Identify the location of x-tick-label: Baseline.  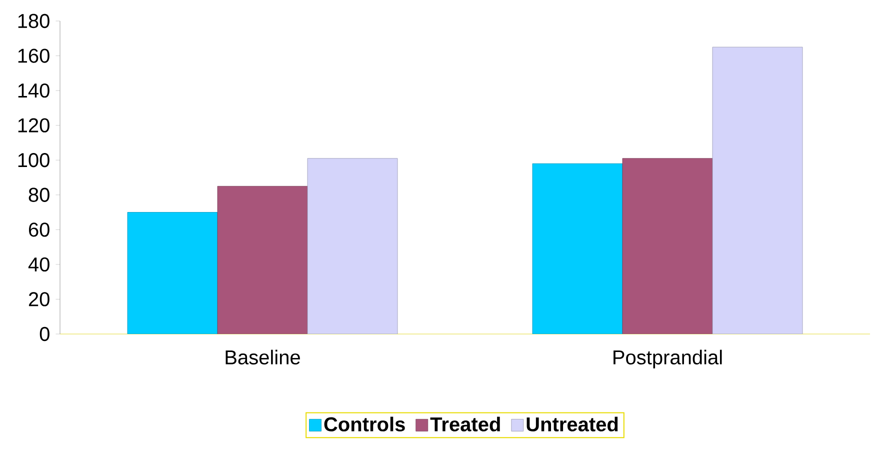
(263, 357).